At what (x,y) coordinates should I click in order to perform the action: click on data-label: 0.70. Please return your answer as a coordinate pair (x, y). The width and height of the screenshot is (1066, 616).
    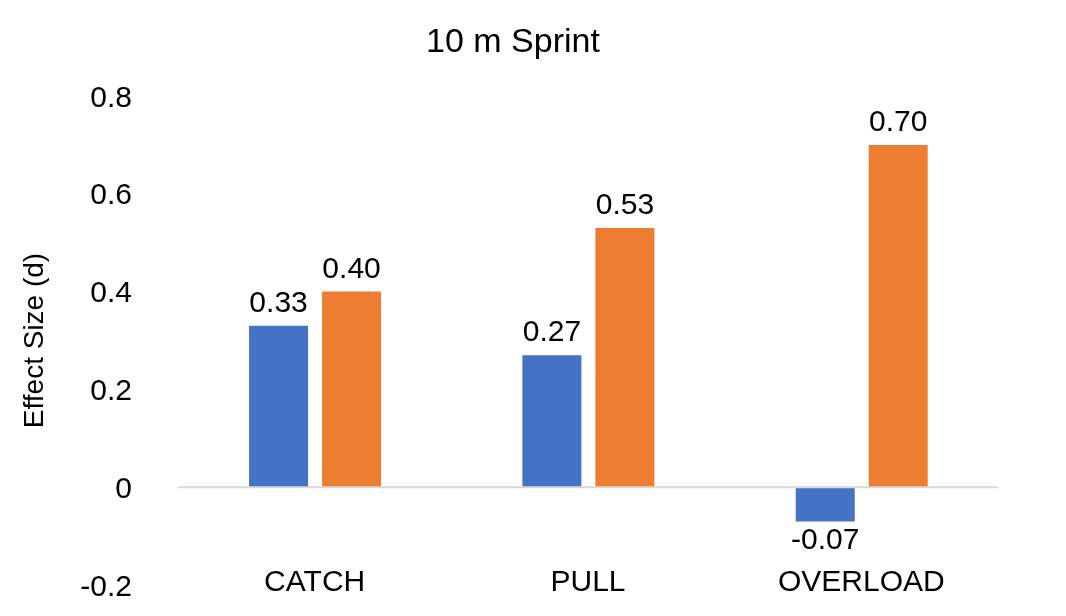
    Looking at the image, I should click on (898, 120).